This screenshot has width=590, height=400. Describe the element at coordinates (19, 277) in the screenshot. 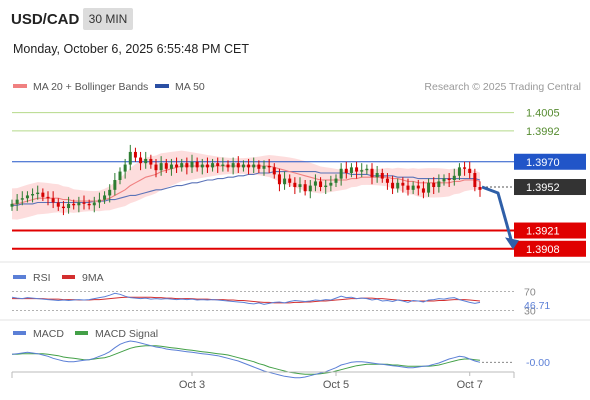

I see `rsi-legend-swatch` at that location.